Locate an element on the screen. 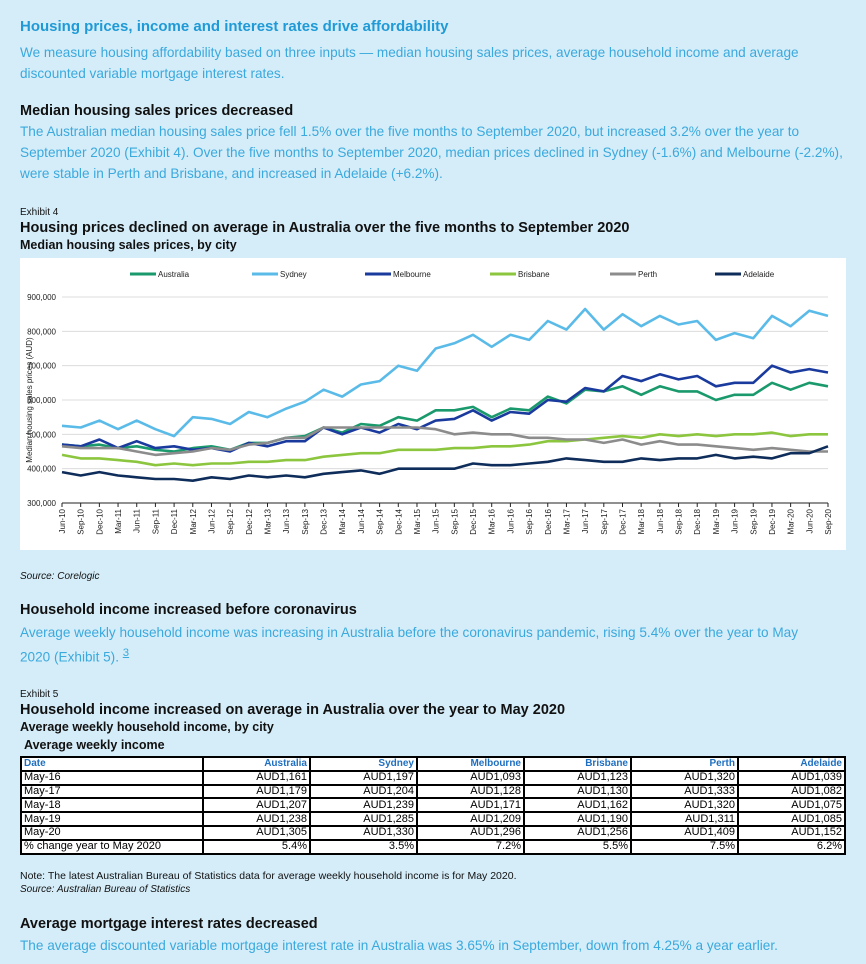  column-header: Date is located at coordinates (112, 764).